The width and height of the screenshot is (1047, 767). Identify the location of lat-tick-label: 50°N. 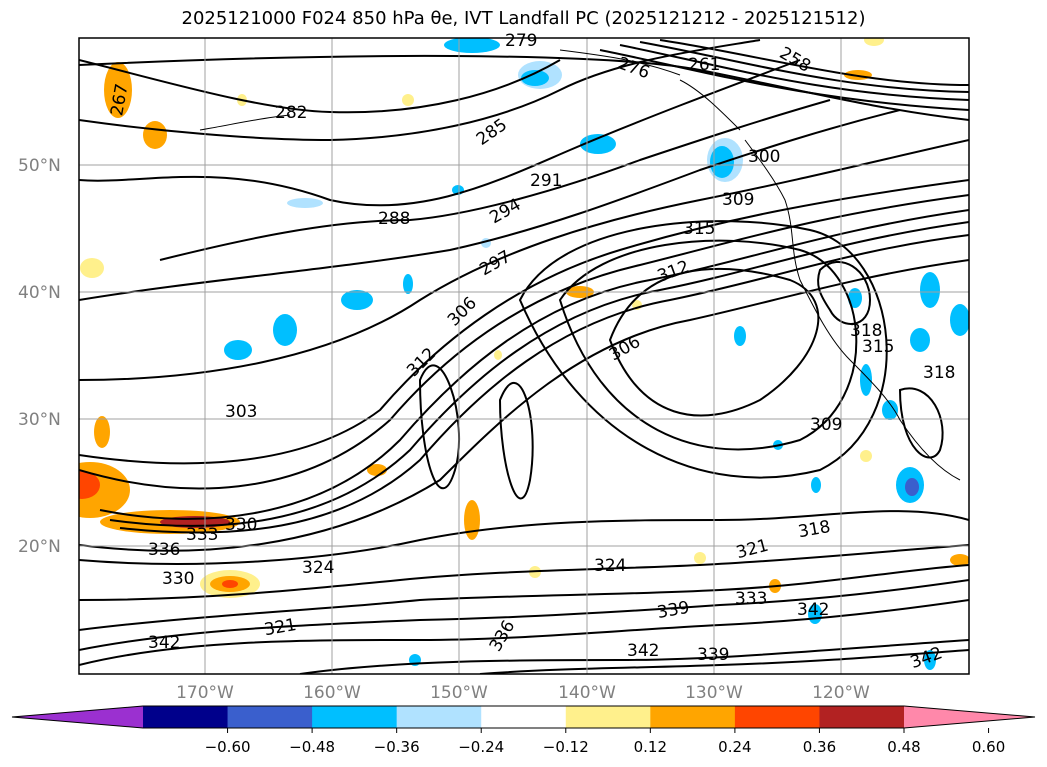
(39, 166).